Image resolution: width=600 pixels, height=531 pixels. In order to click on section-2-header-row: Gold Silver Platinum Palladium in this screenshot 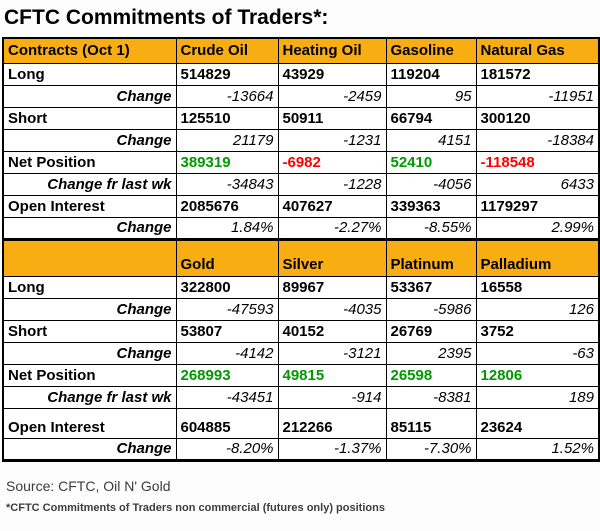, I will do `click(301, 257)`.